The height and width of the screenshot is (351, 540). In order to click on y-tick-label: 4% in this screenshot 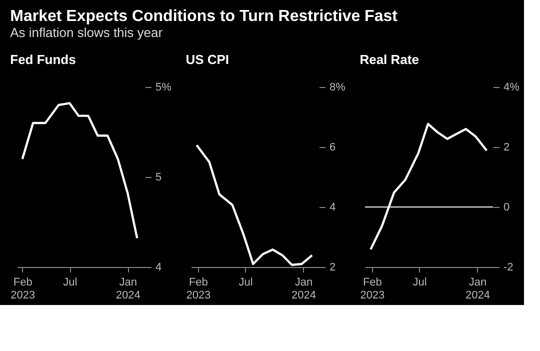, I will do `click(512, 88)`.